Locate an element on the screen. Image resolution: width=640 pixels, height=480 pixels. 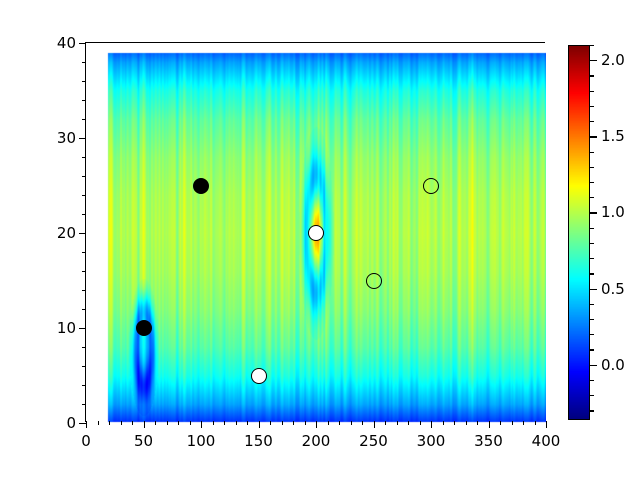
colorbar-tick-label: 0.5 is located at coordinates (613, 288).